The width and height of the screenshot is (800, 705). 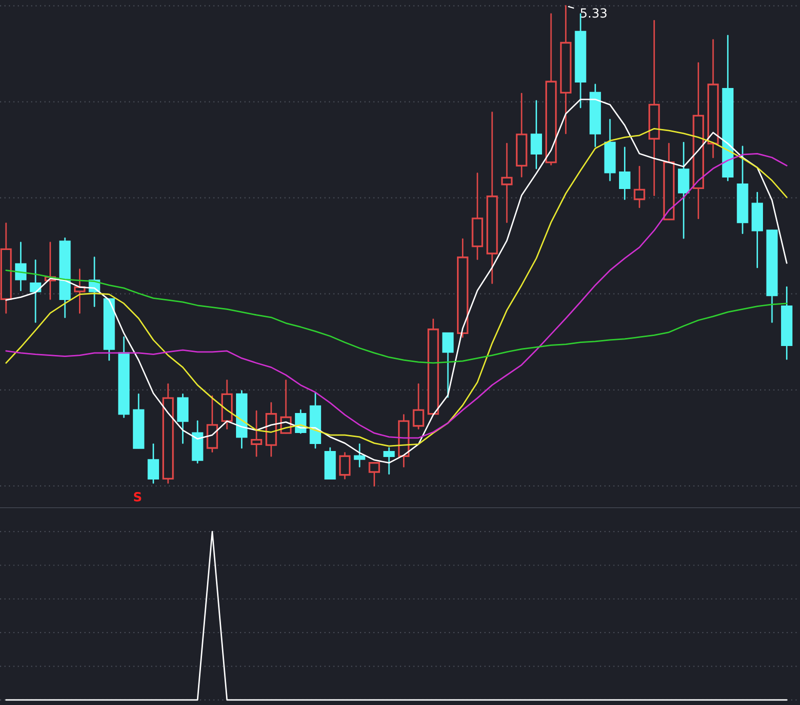 What do you see at coordinates (138, 497) in the screenshot?
I see `text: S` at bounding box center [138, 497].